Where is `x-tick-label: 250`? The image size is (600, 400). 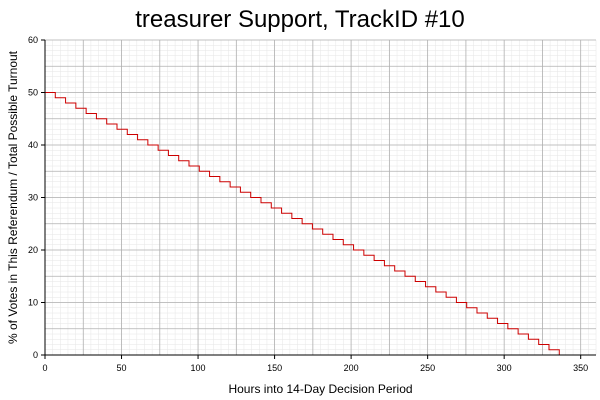
x-tick-label: 250 is located at coordinates (427, 368).